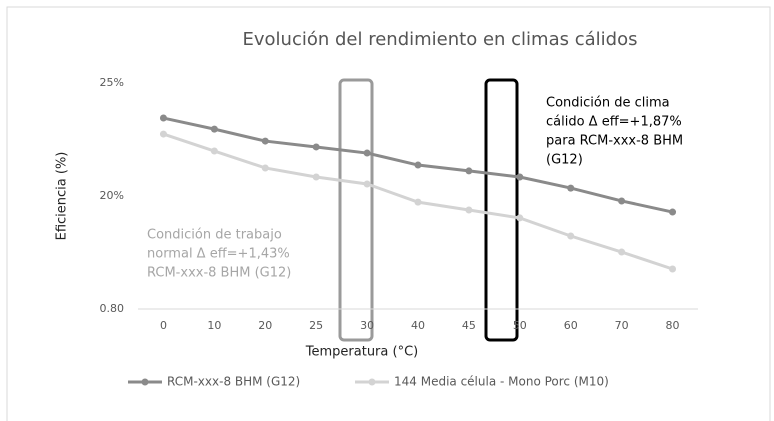 The height and width of the screenshot is (421, 774). Describe the element at coordinates (367, 325) in the screenshot. I see `x-tick-label: 30` at that location.